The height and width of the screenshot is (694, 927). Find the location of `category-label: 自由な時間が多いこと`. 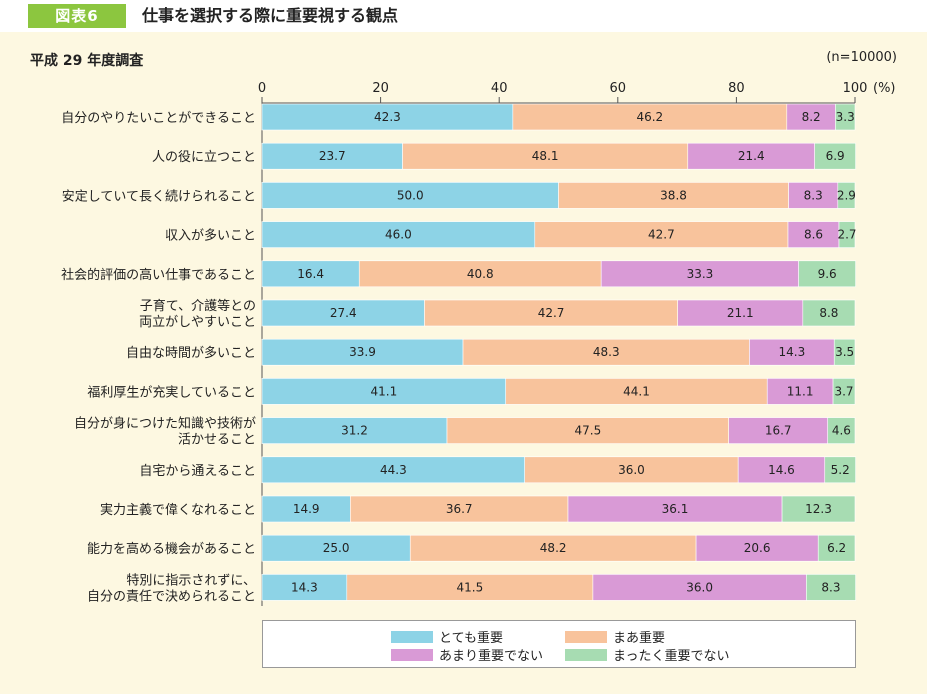

category-label: 自由な時間が多いこと is located at coordinates (191, 353).